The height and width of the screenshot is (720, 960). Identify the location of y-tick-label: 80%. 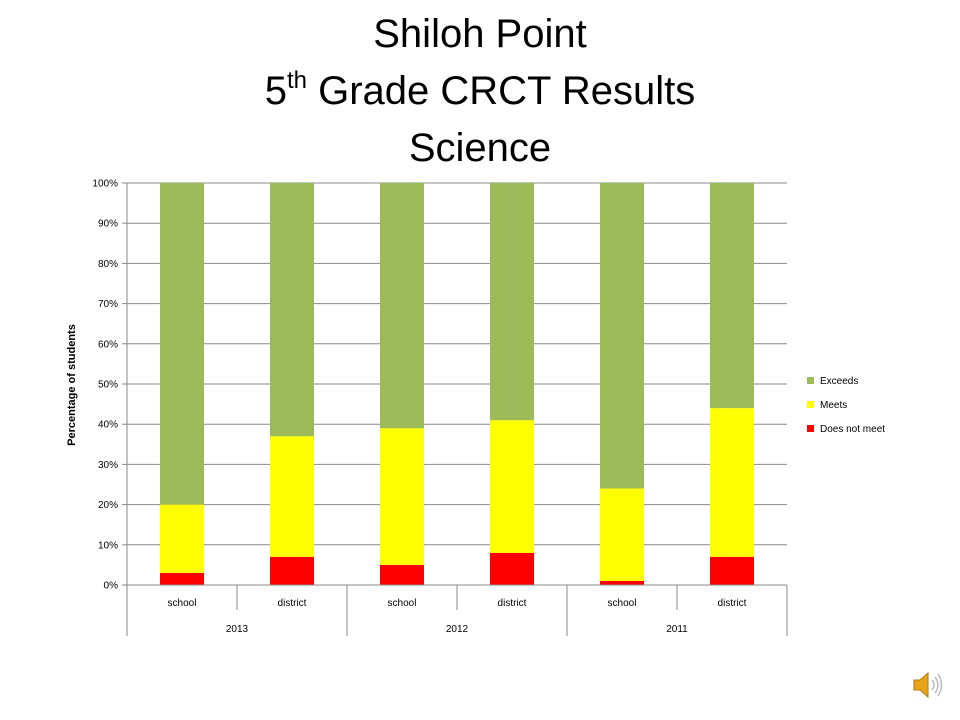
(108, 264).